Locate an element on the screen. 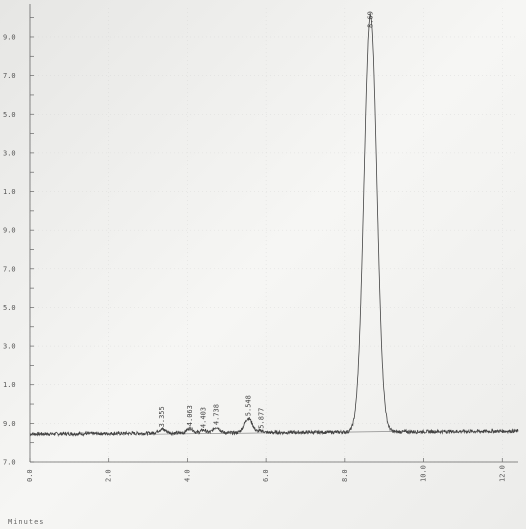  peak-label: 3.355 is located at coordinates (162, 416).